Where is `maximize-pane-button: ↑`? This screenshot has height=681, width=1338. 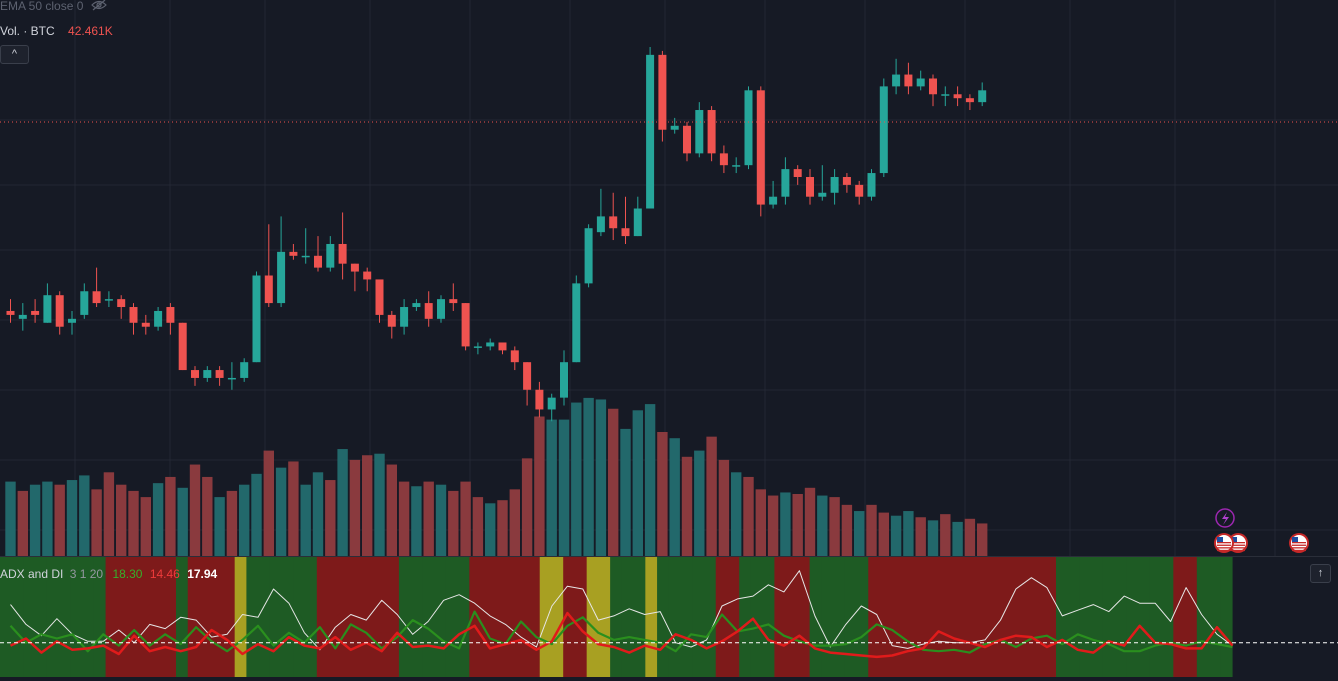 maximize-pane-button: ↑ is located at coordinates (1320, 573).